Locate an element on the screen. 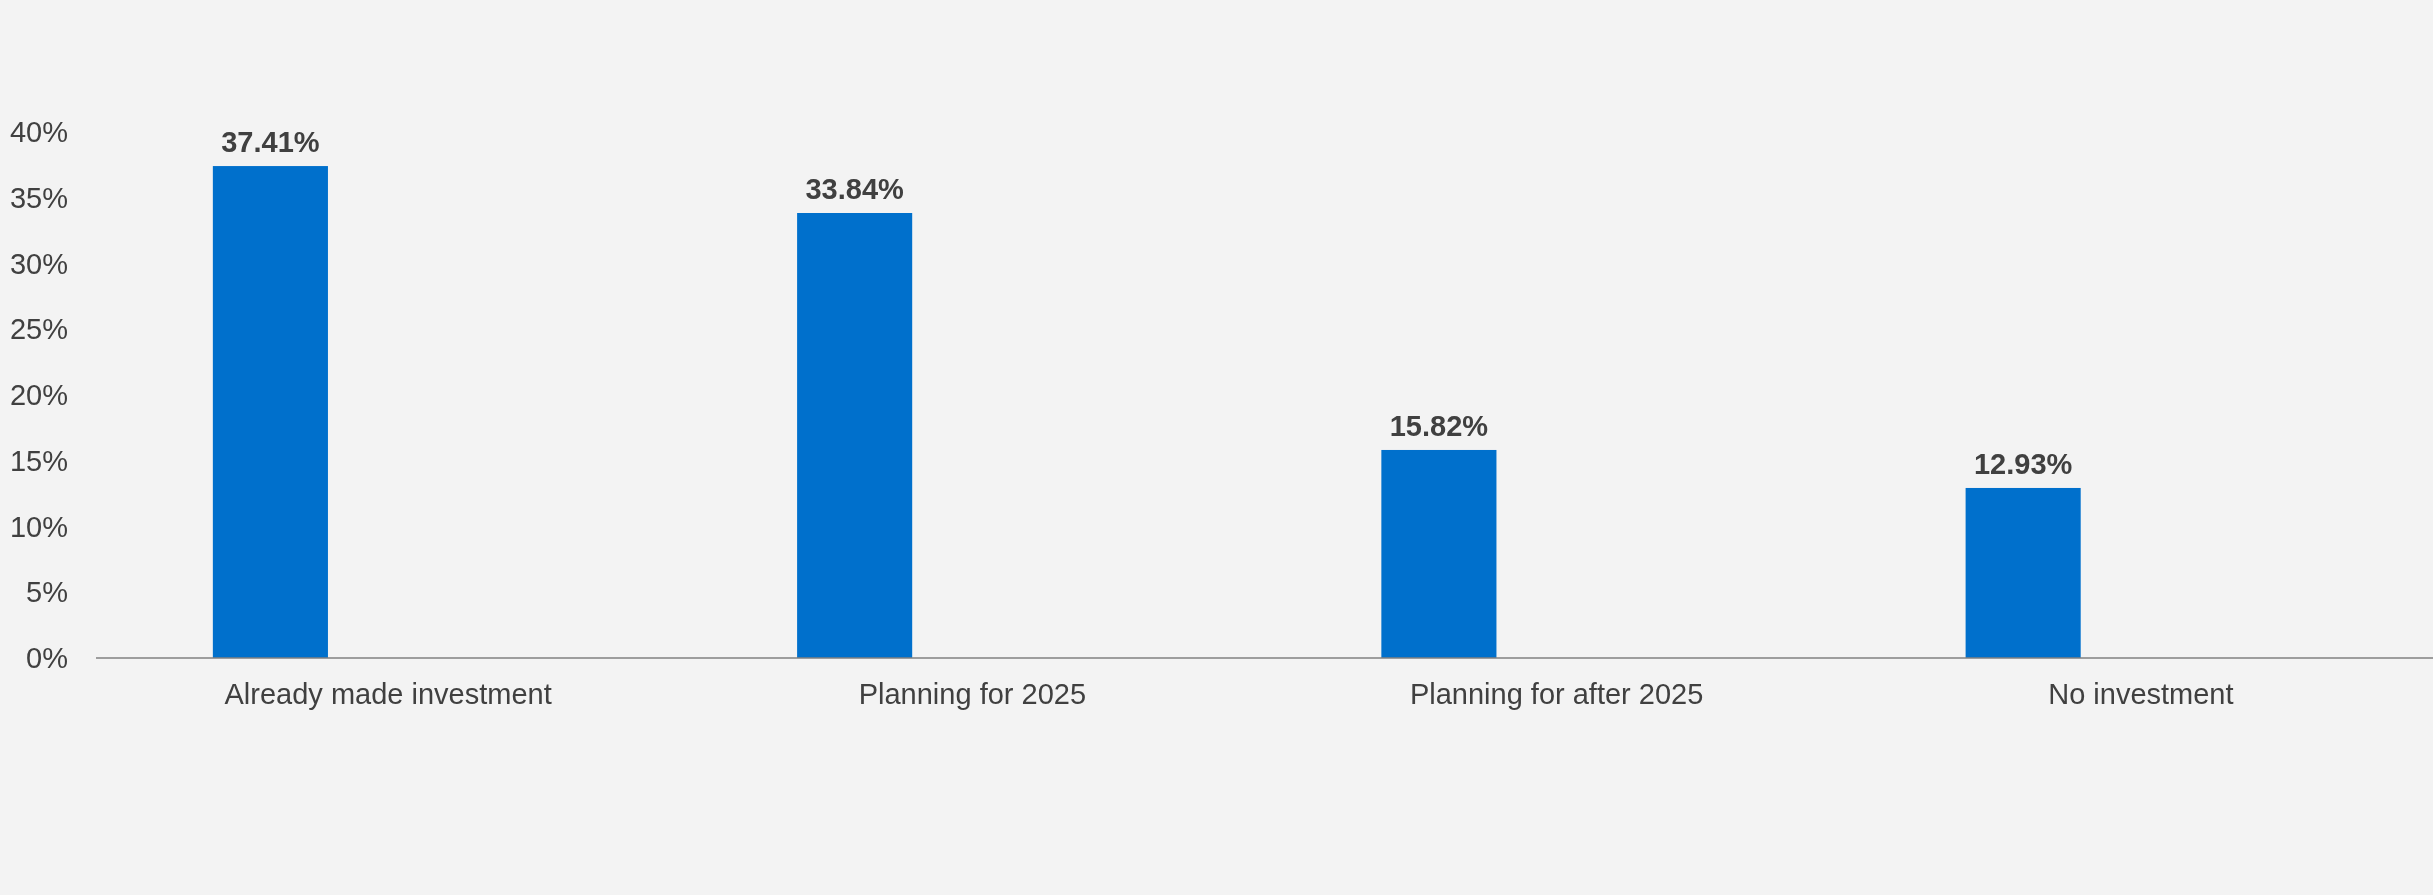 This screenshot has height=895, width=2433. y-tick-label: 5% is located at coordinates (47, 592).